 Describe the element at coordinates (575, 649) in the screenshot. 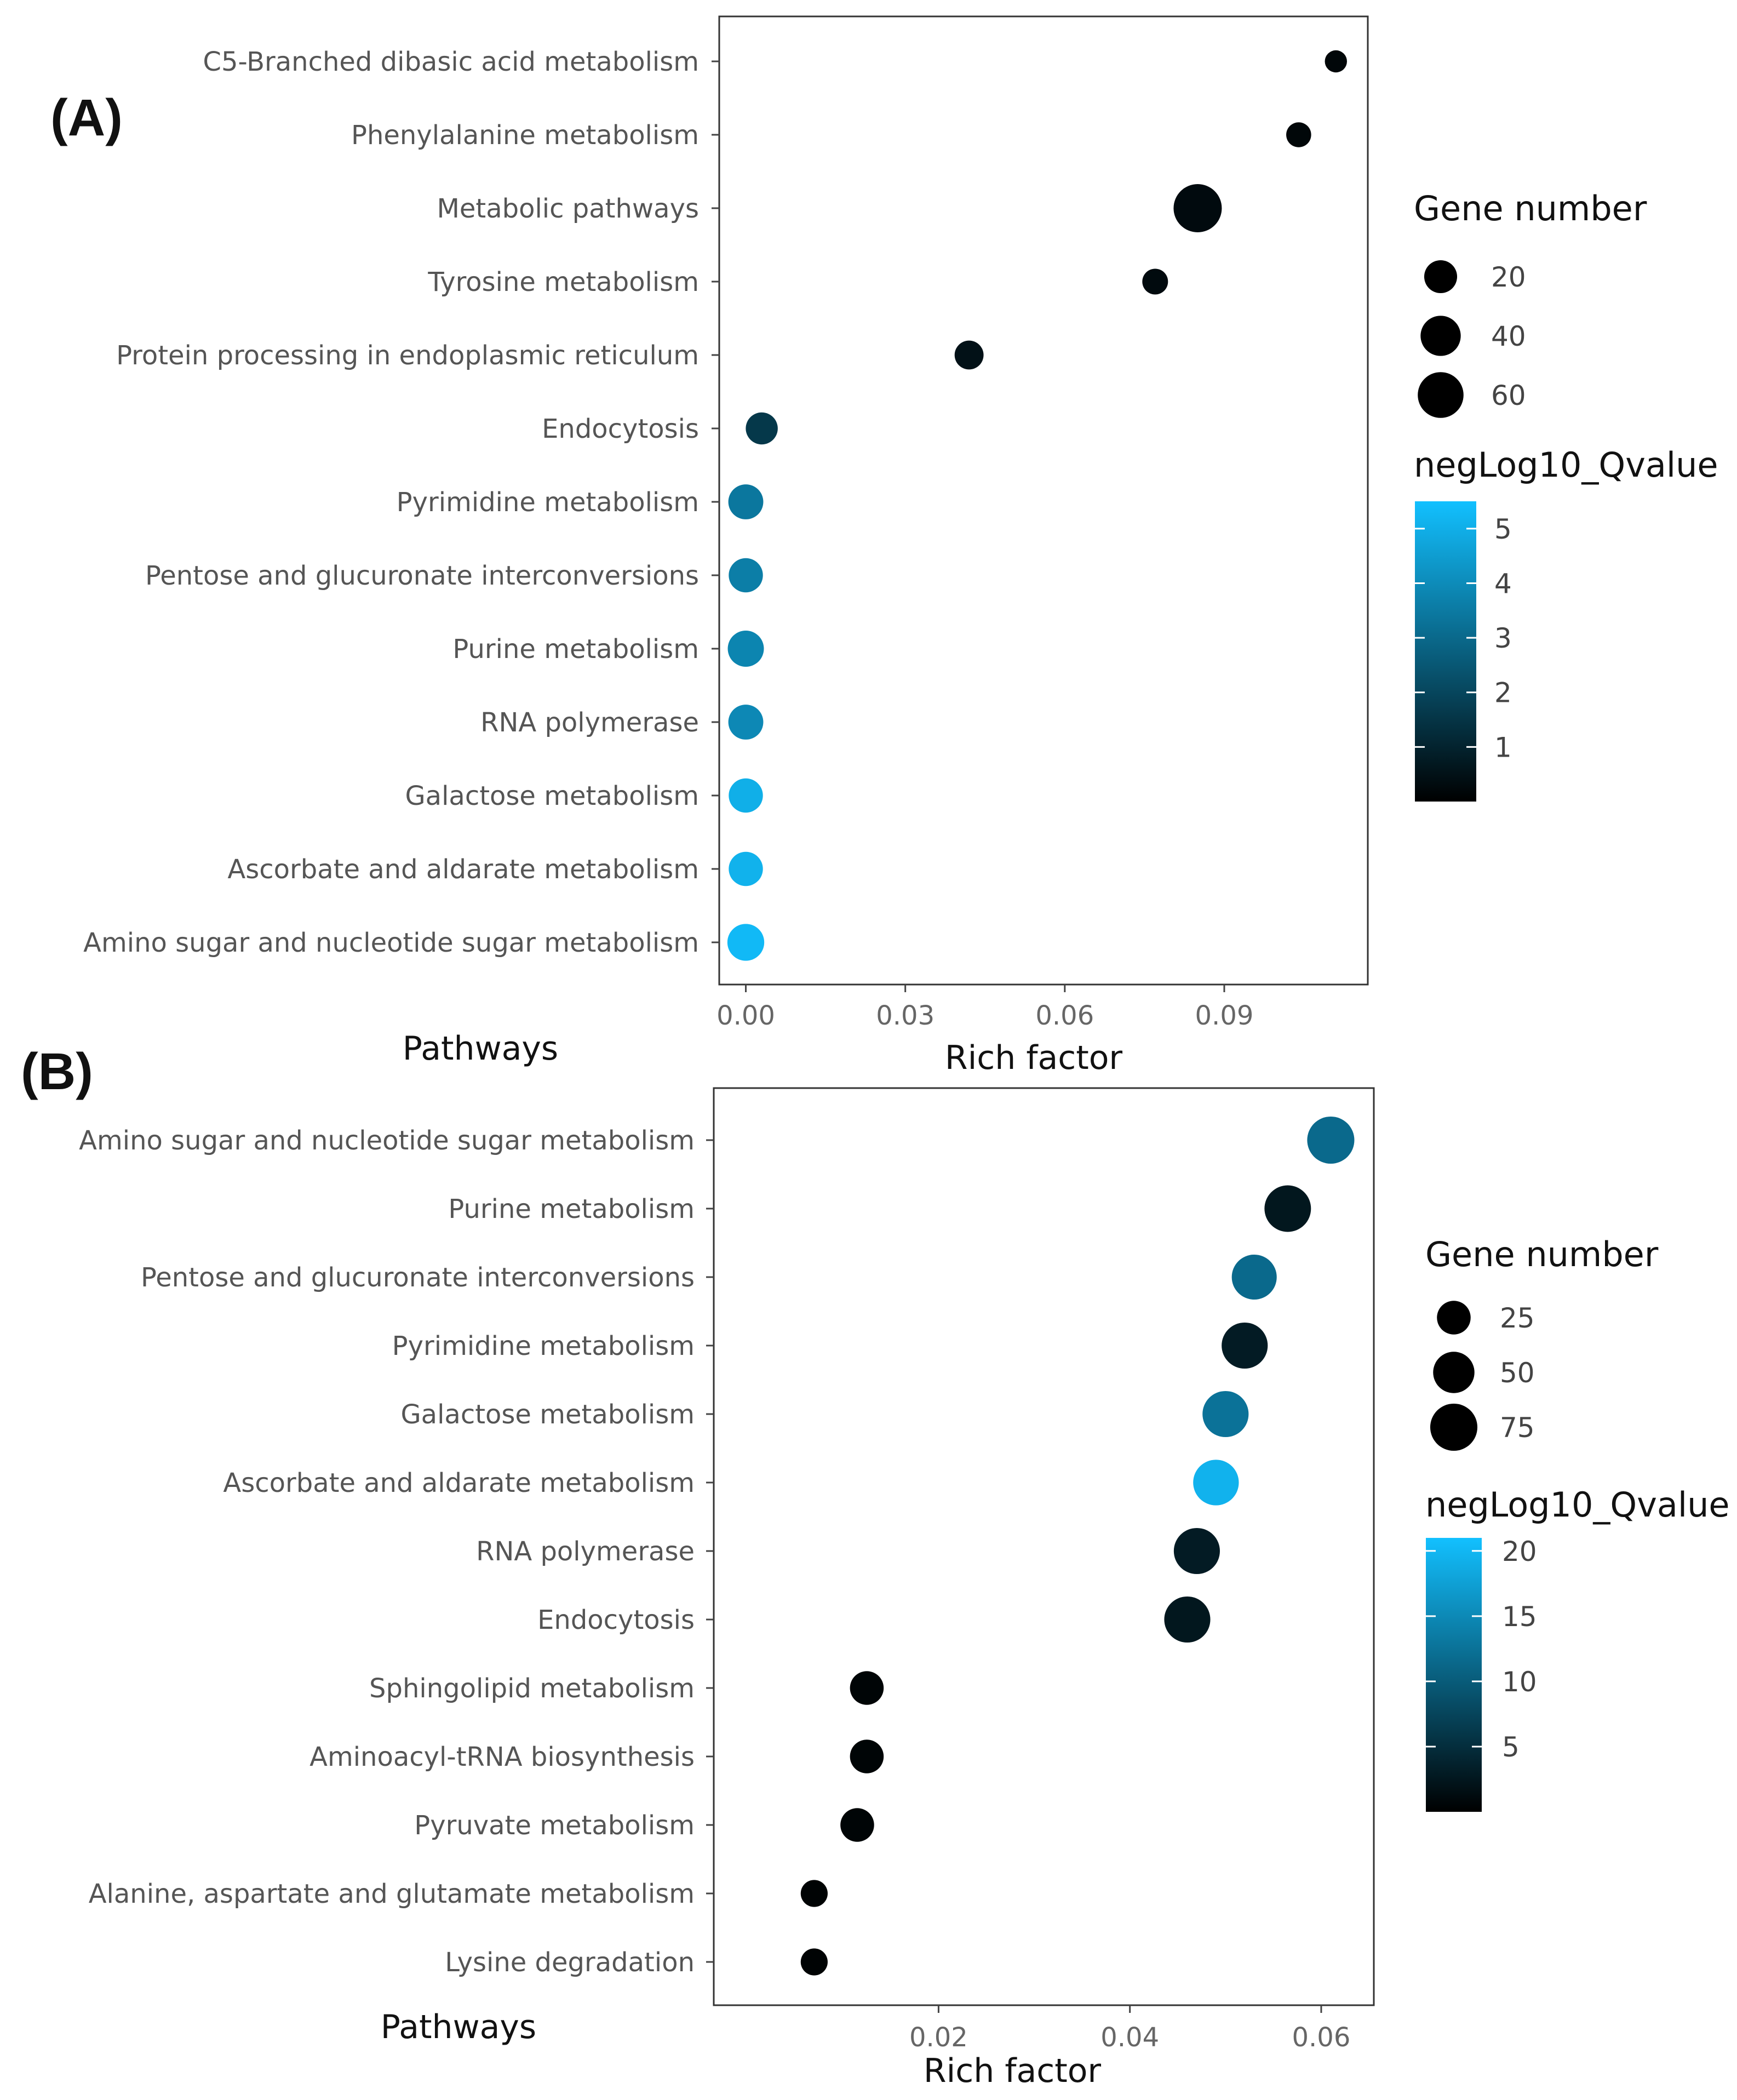

I see `panel-a-y-label-purine-metabolism: Purine metabolism` at that location.